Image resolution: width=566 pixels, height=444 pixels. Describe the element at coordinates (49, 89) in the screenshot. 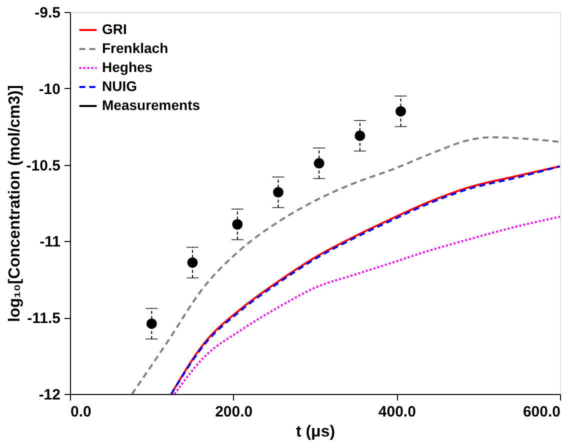

I see `y-tick-label: -10` at that location.